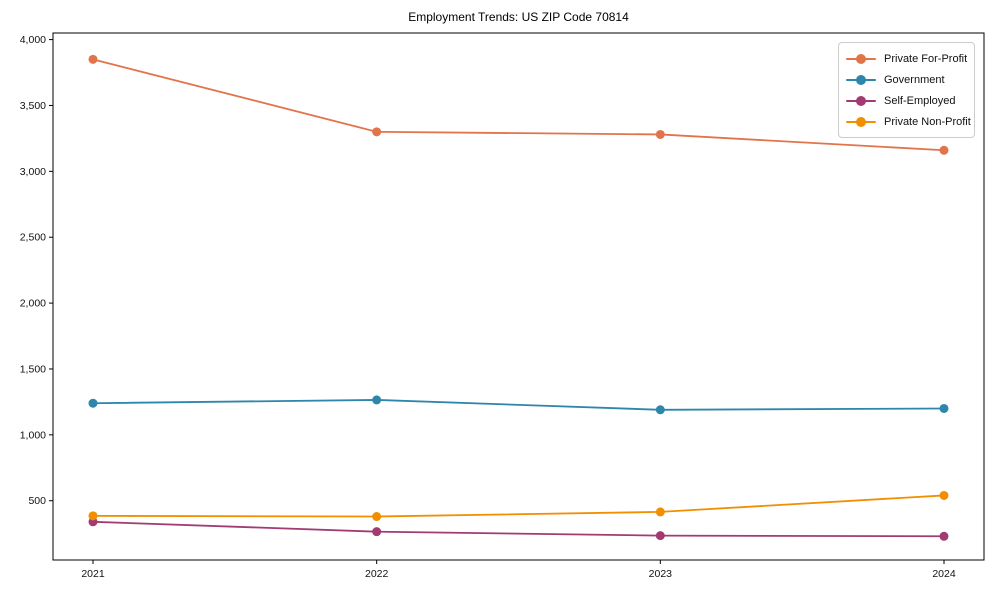  I want to click on y-tick-label: 3,500, so click(33, 106).